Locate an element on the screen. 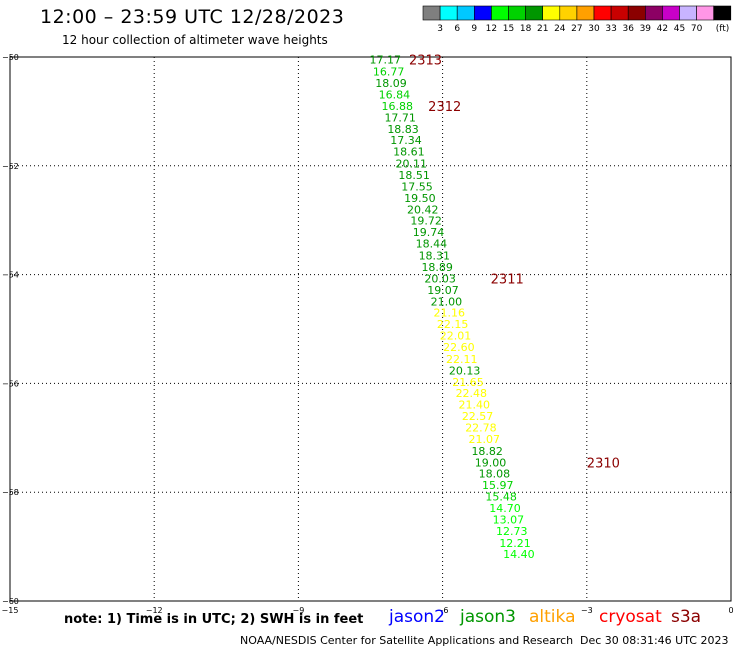 The width and height of the screenshot is (740, 650). page-title: 12:00 – 23:59 UTC 12/28/2023 is located at coordinates (192, 17).